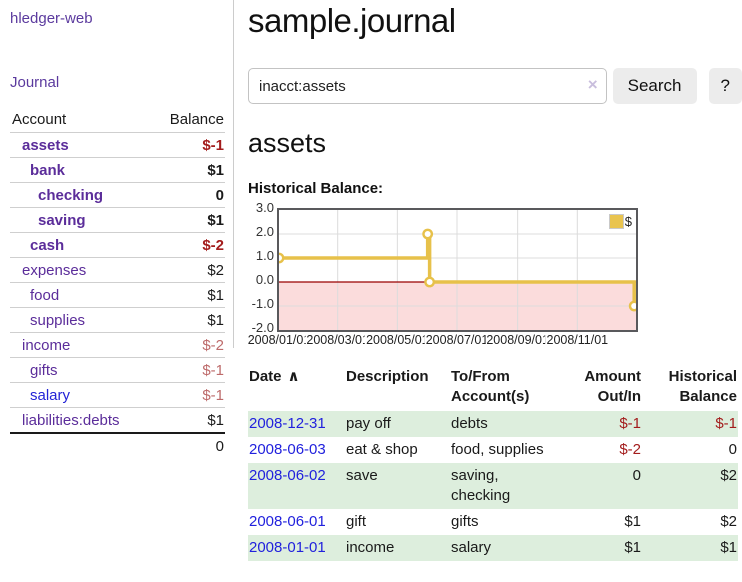 Image resolution: width=742 pixels, height=582 pixels. Describe the element at coordinates (616, 221) in the screenshot. I see `legend-swatch-icon` at that location.